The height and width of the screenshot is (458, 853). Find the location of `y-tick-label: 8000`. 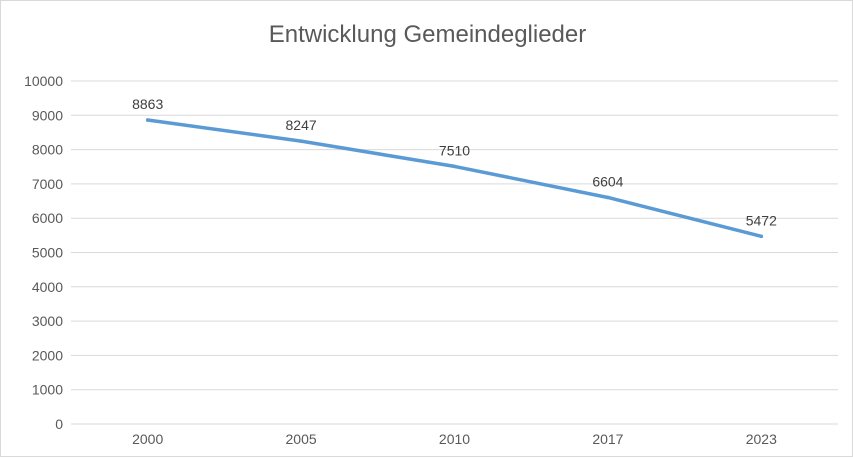

y-tick-label: 8000 is located at coordinates (47, 150).